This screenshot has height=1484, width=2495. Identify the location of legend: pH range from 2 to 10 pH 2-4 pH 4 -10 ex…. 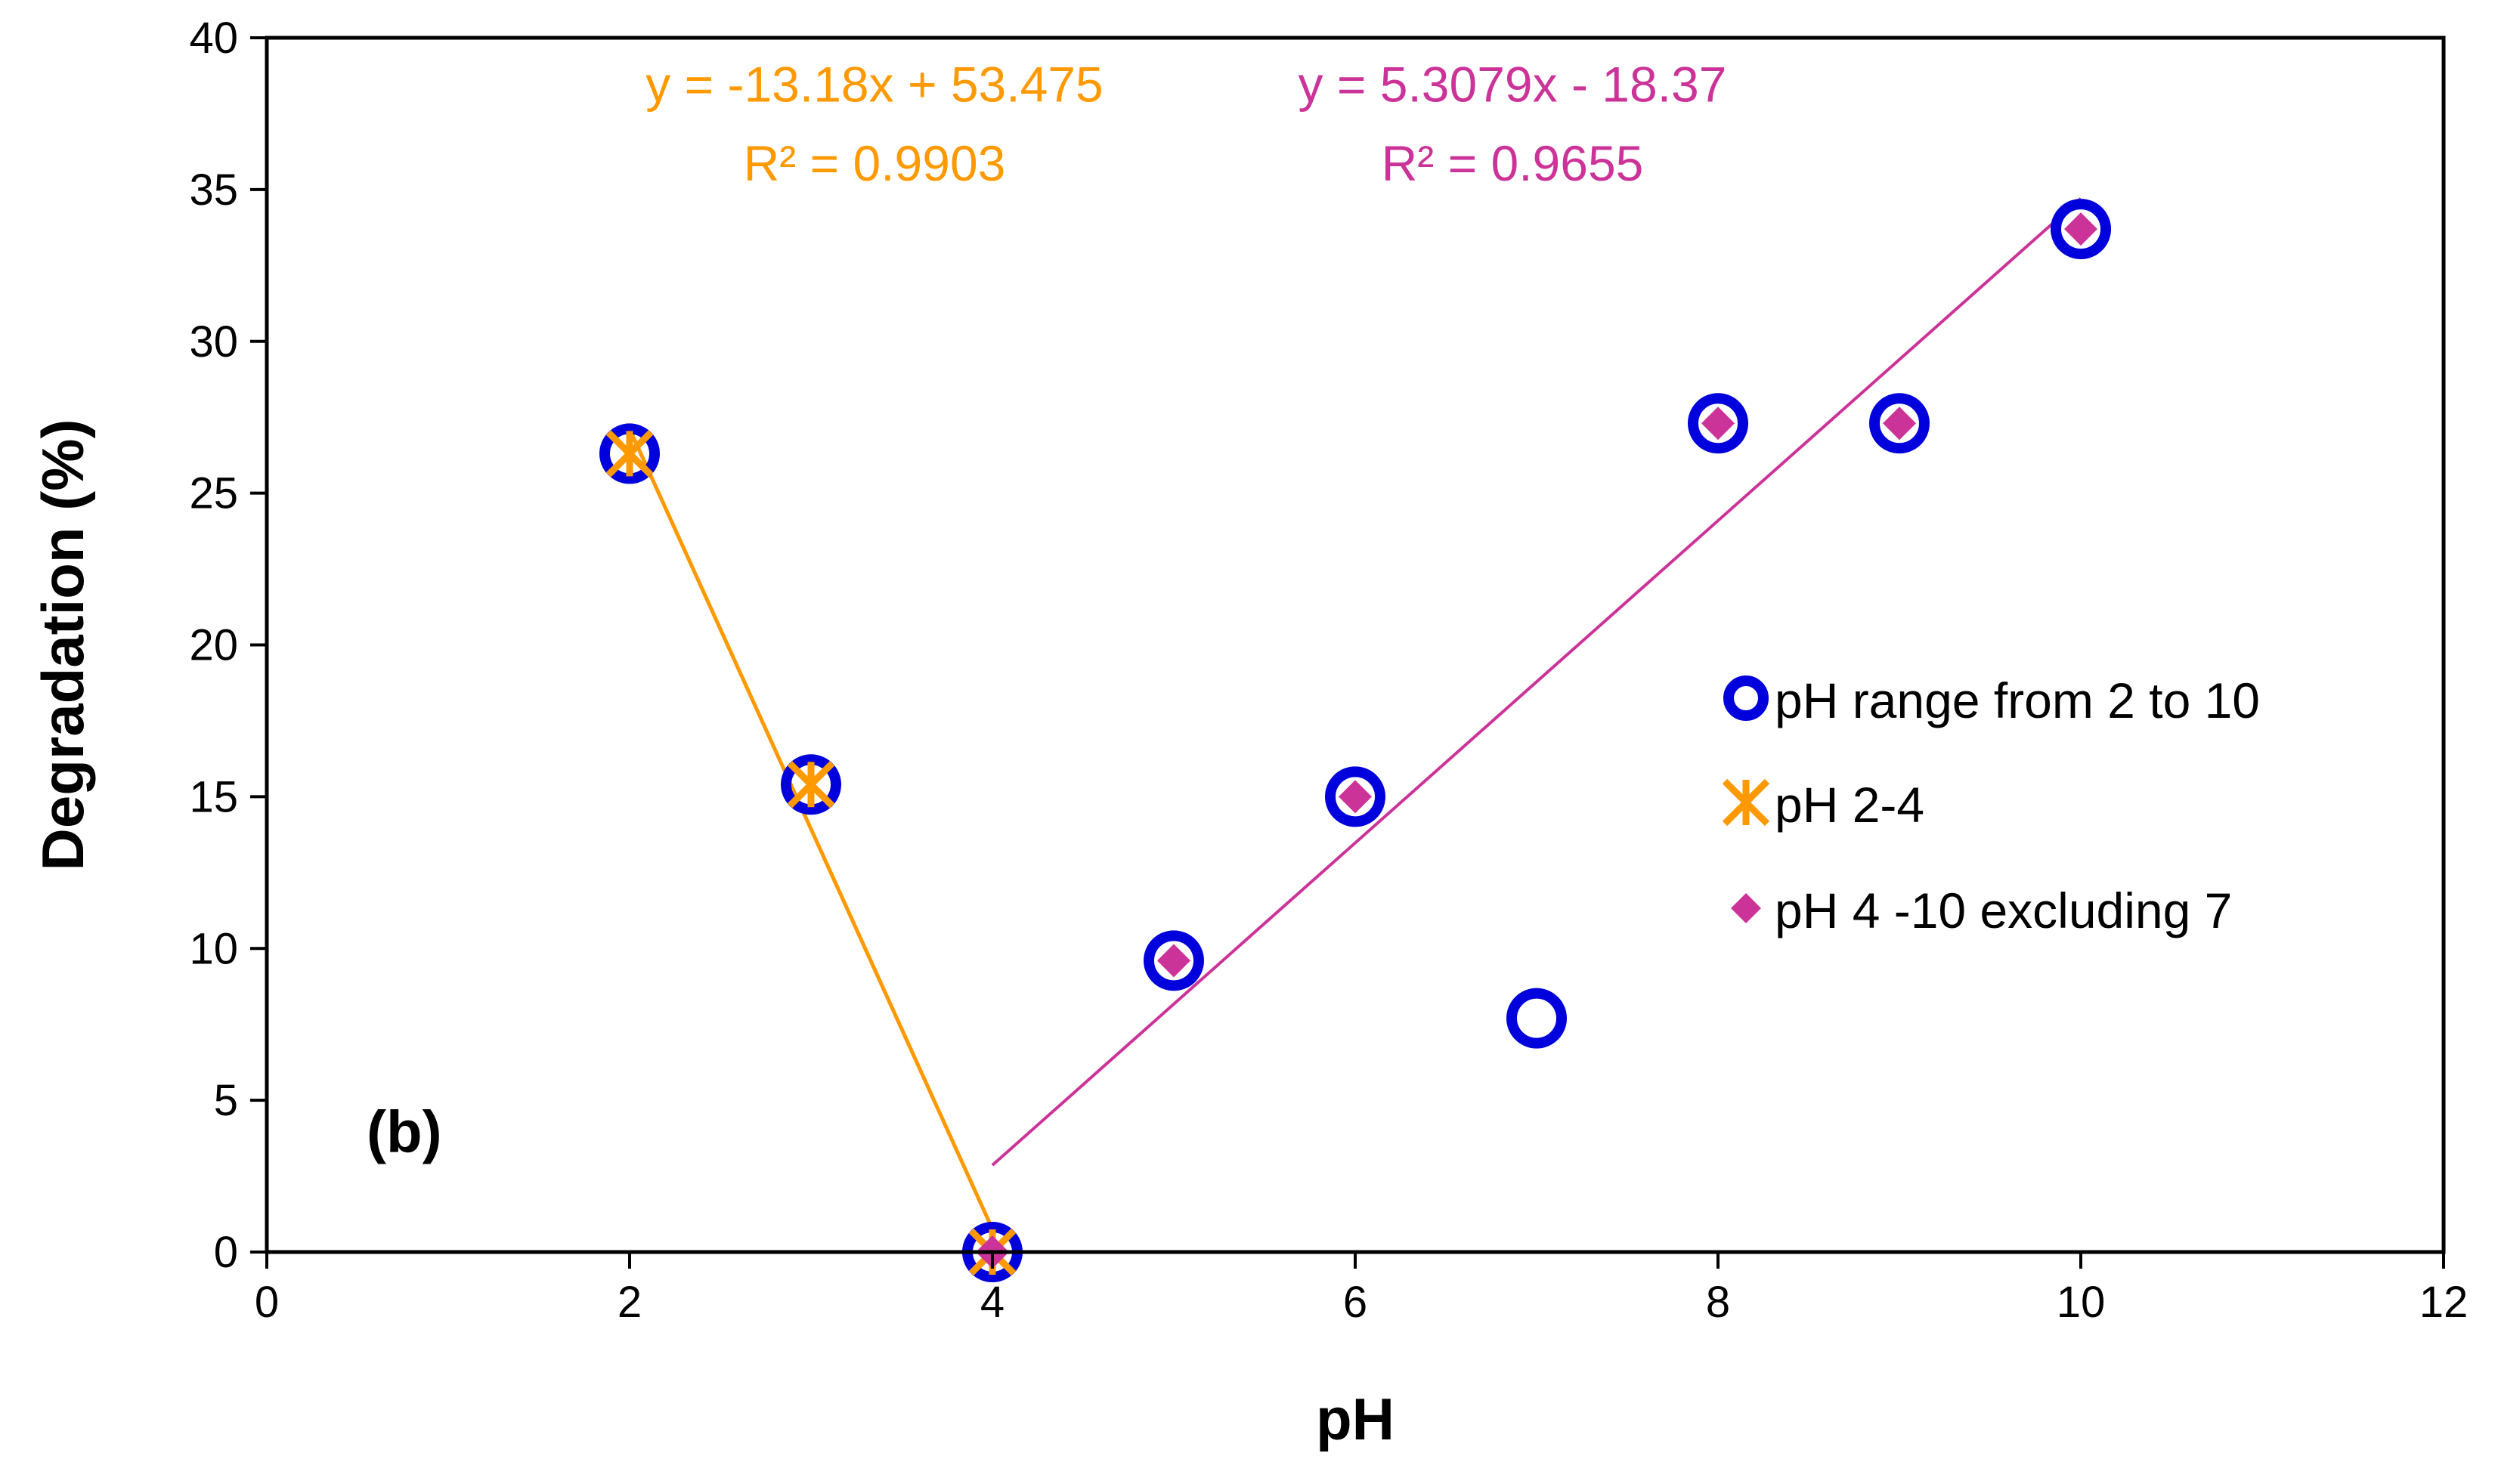
(1991, 805).